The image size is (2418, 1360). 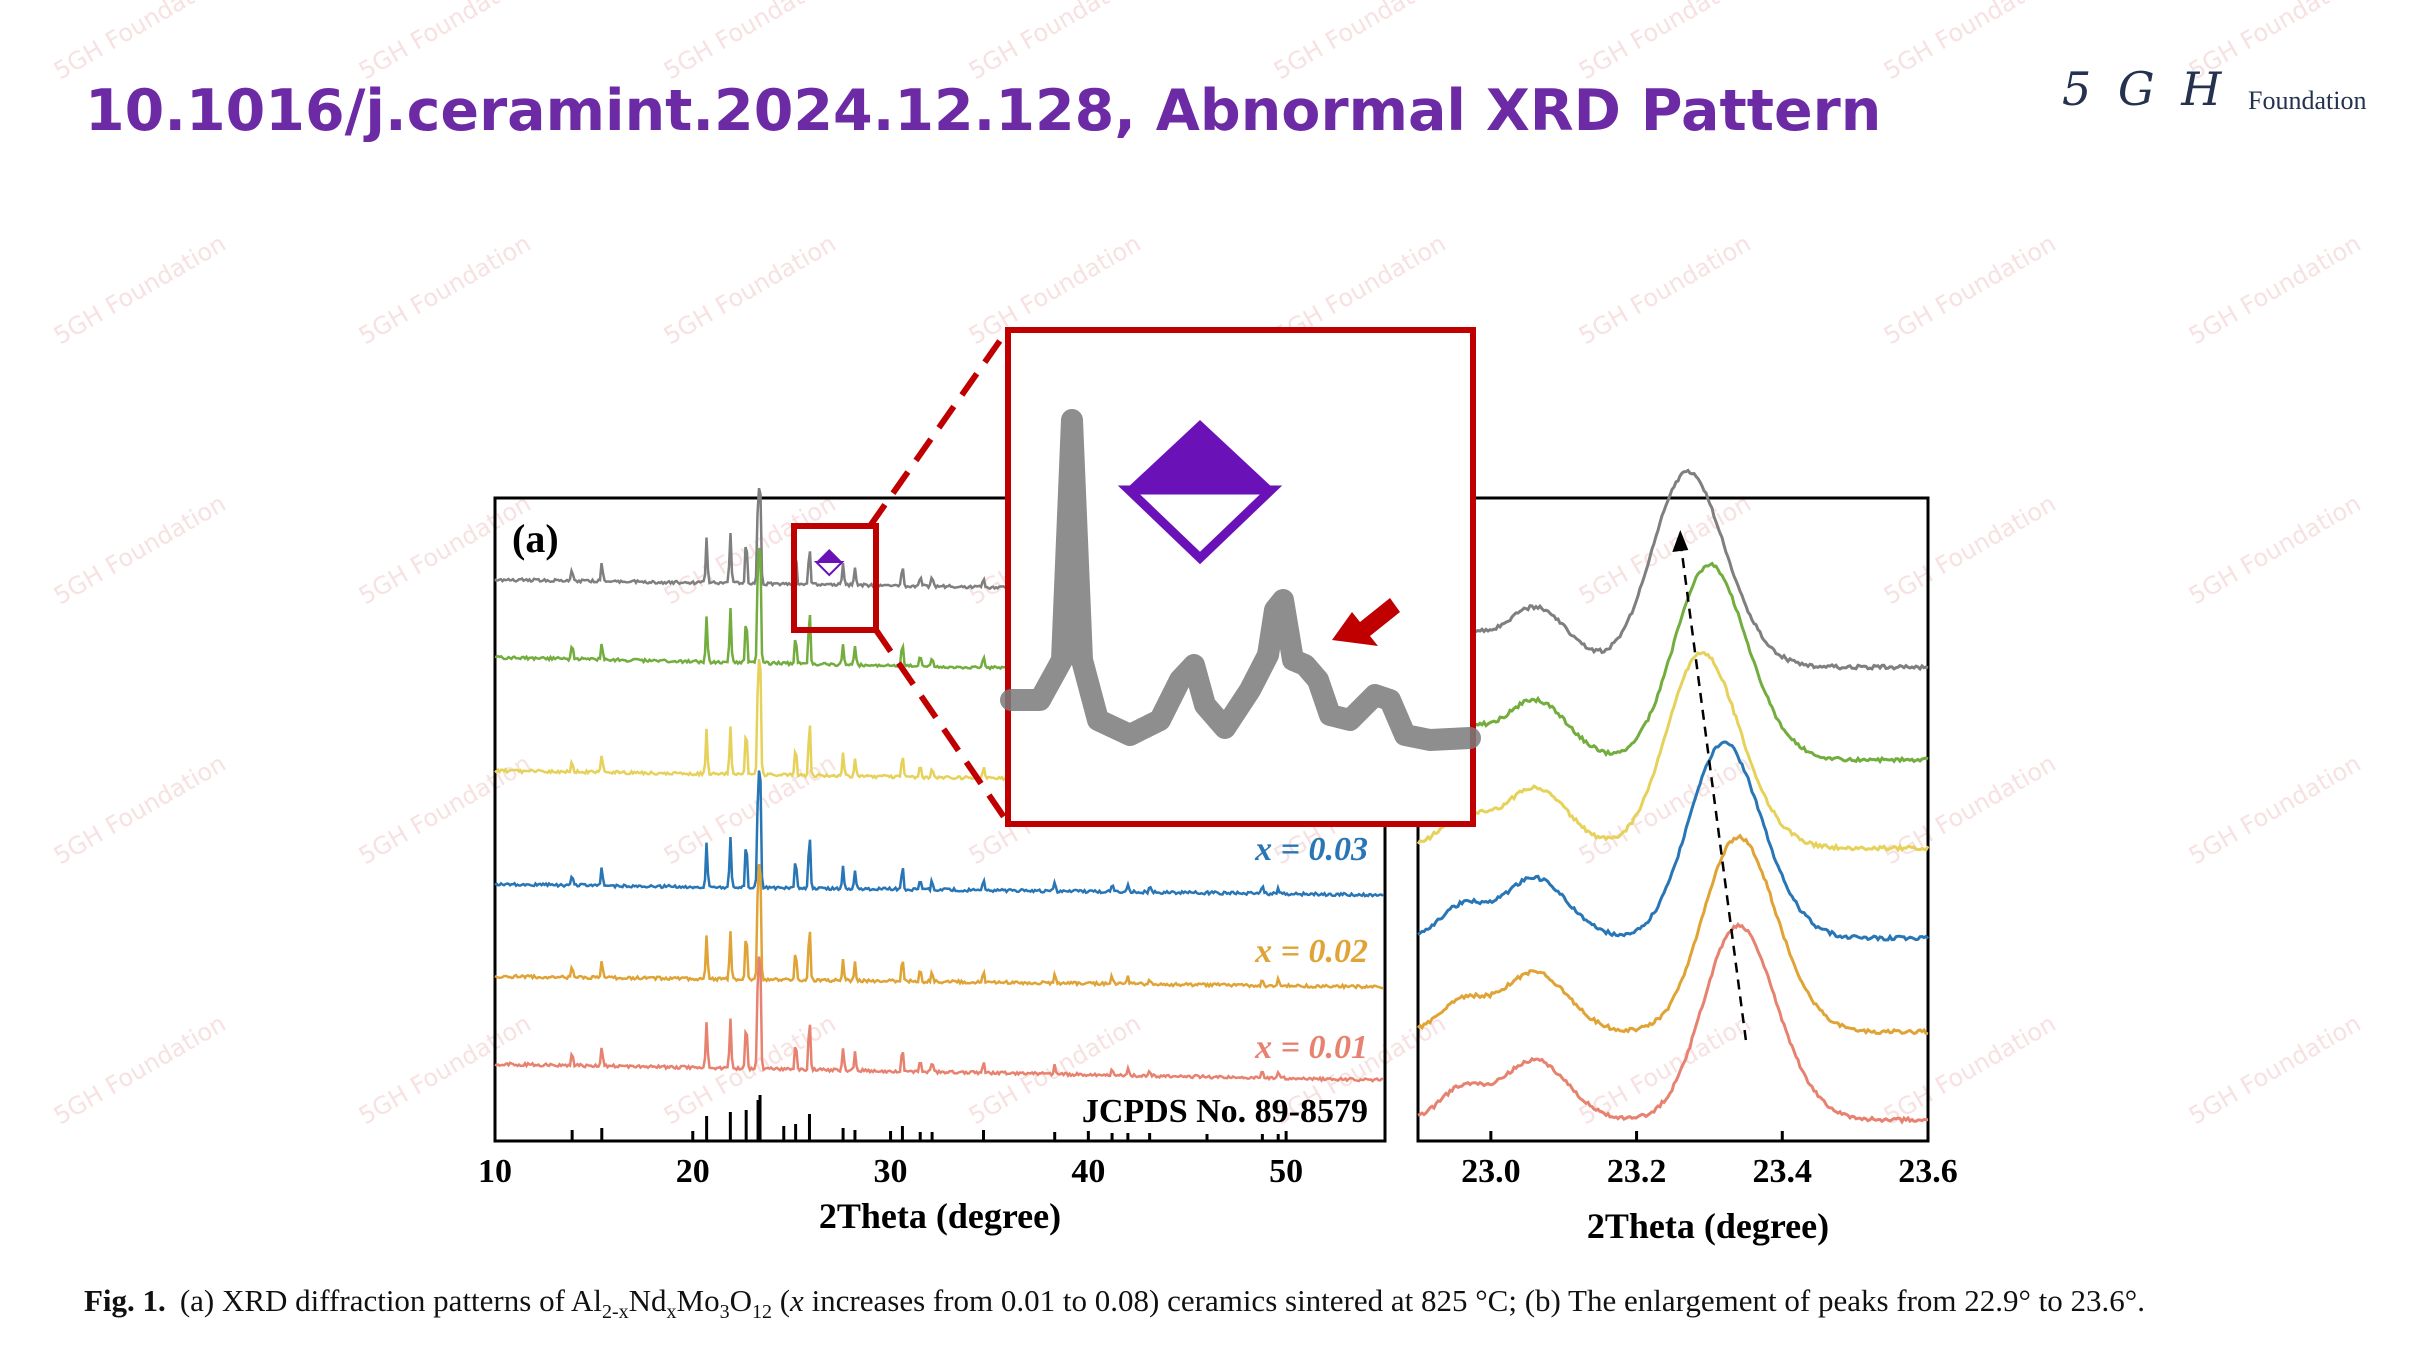 I want to click on x-tick-label: 10, so click(x=495, y=1171).